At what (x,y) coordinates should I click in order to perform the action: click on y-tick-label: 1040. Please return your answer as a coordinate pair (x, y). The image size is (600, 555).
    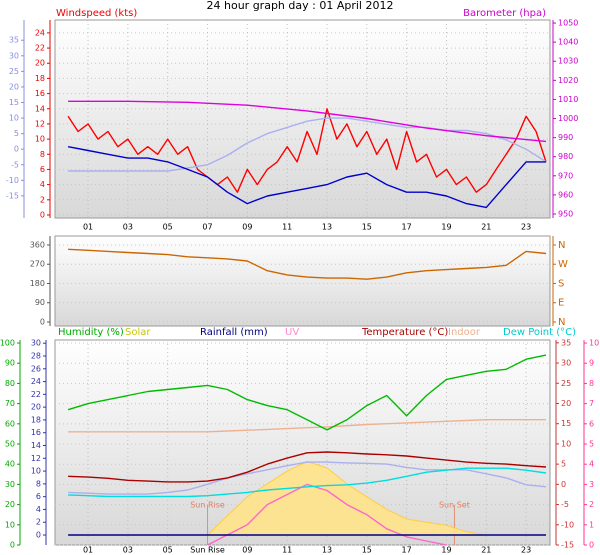
    Looking at the image, I should click on (568, 42).